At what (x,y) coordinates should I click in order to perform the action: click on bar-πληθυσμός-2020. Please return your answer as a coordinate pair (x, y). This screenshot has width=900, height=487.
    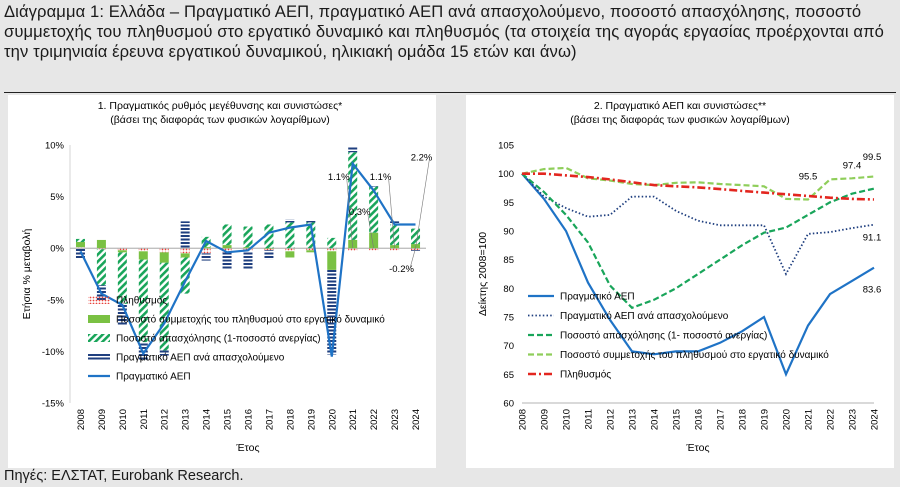
    Looking at the image, I should click on (332, 250).